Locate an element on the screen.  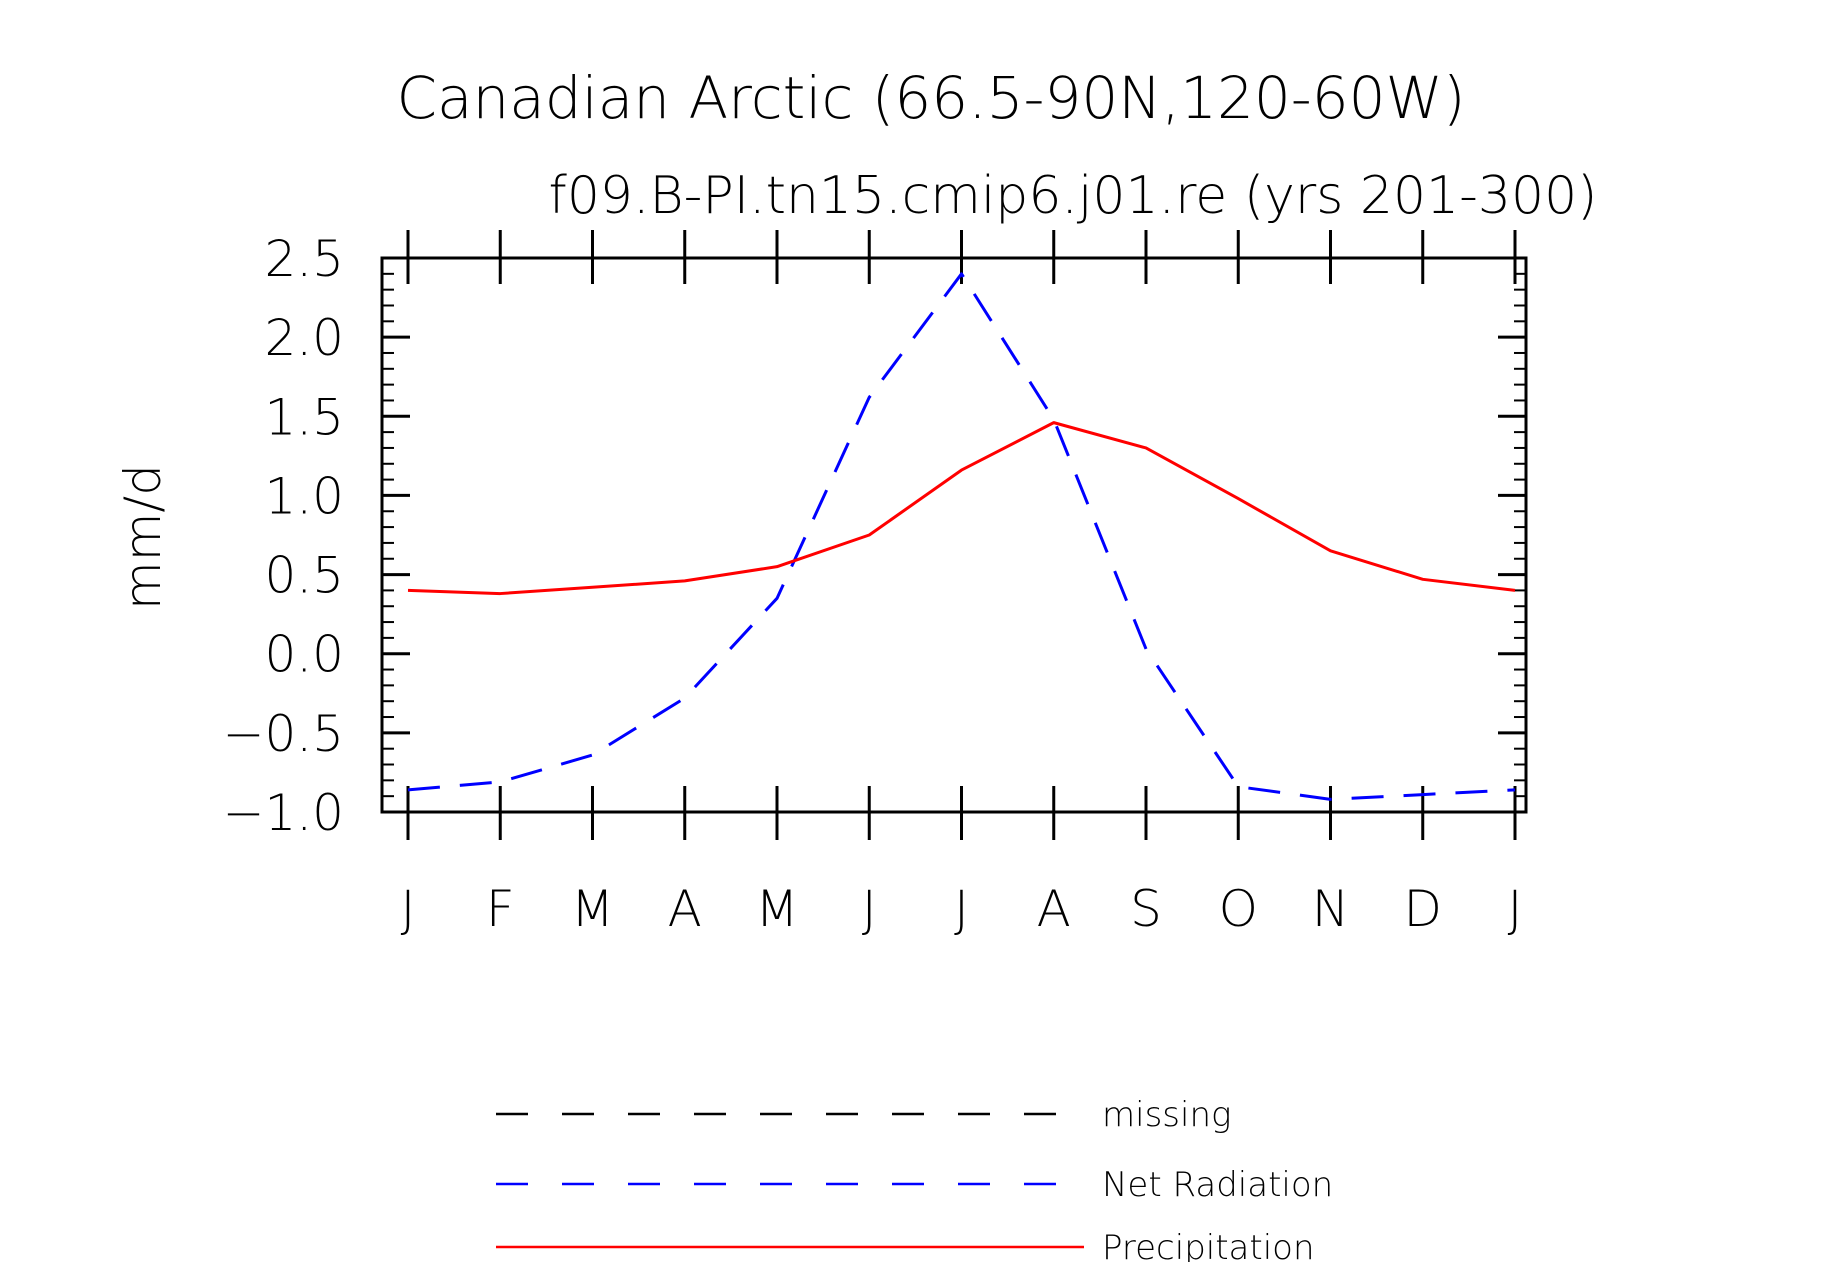
legend-label-missing: missing is located at coordinates (1166, 1115).